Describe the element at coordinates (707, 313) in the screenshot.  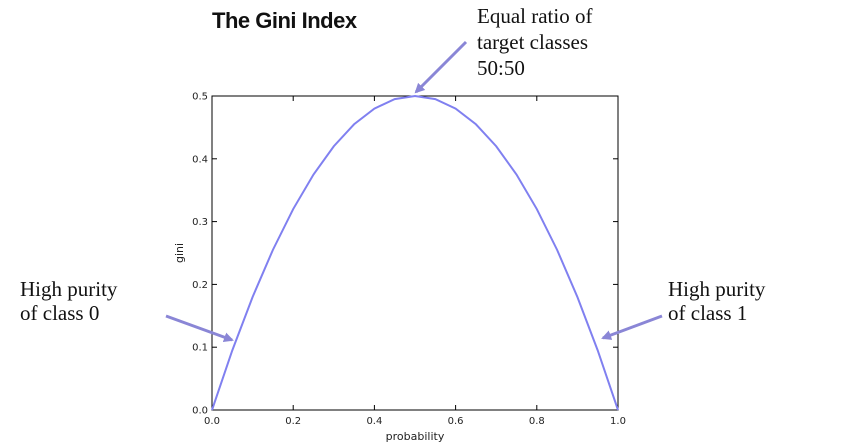
I see `annotation-class-1-line: of class 1` at that location.